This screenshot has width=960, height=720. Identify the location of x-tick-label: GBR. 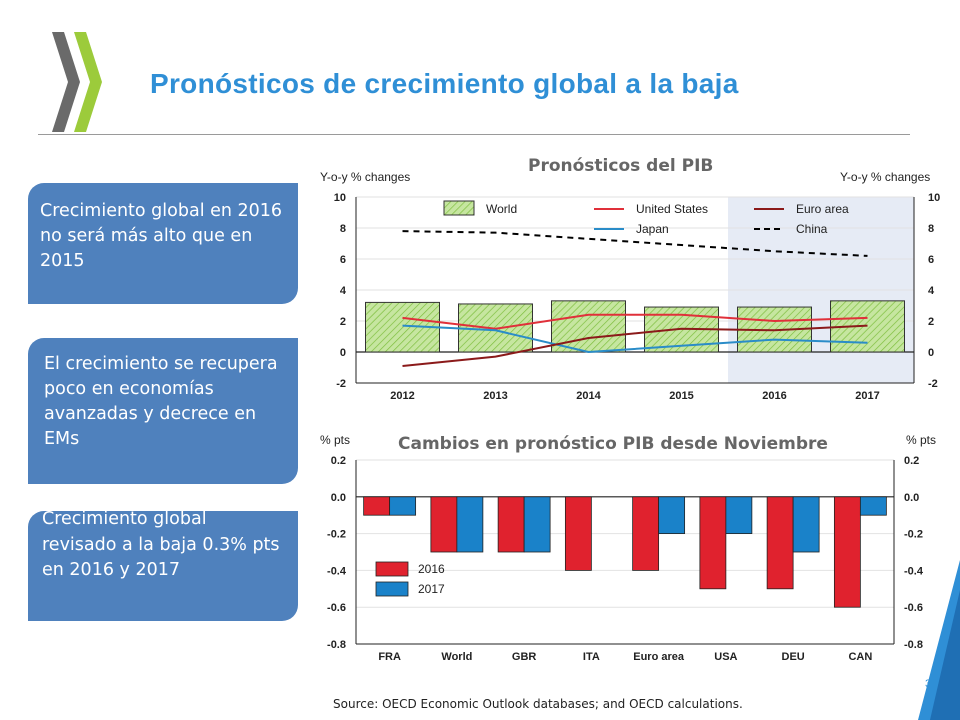
(524, 657).